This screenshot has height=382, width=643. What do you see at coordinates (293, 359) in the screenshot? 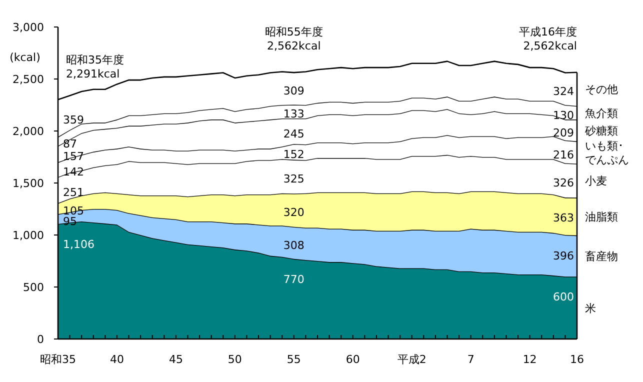
I see `x-tick-label: 55` at bounding box center [293, 359].